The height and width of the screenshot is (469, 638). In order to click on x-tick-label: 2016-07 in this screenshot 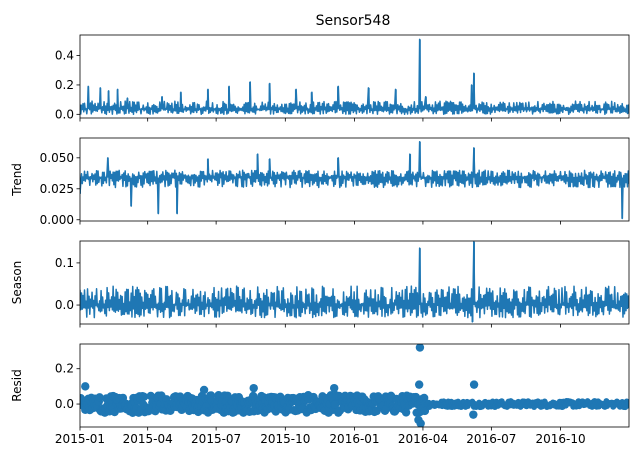, I will do `click(491, 439)`.